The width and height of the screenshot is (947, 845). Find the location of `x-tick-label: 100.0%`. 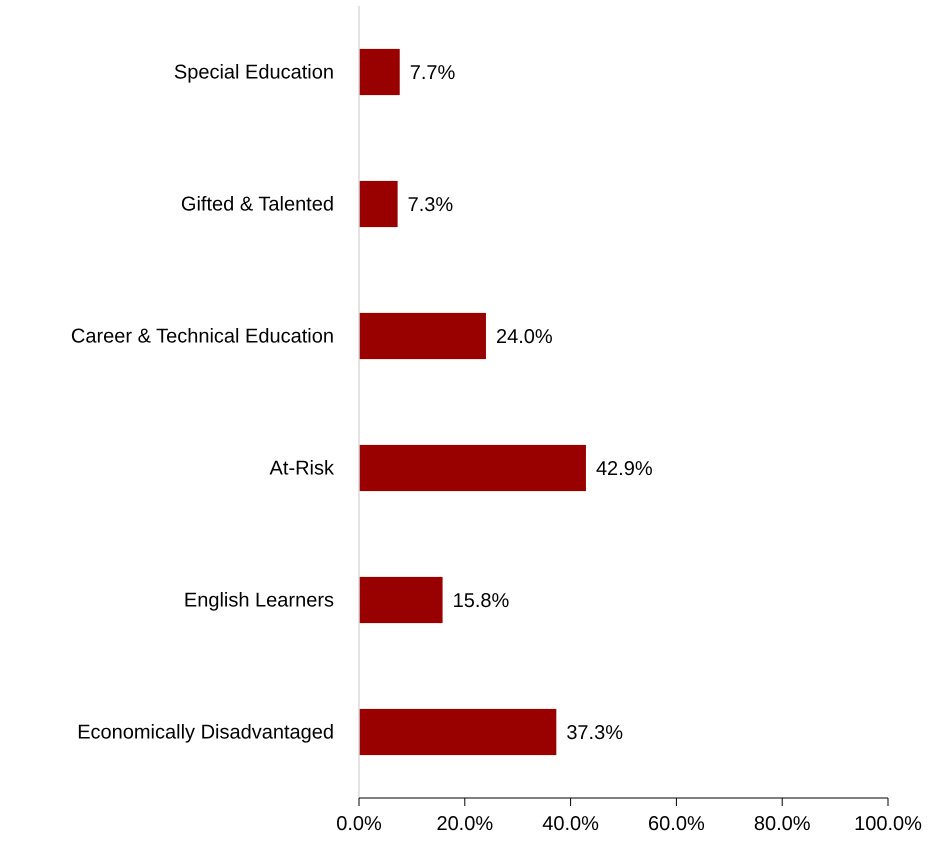

x-tick-label: 100.0% is located at coordinates (888, 824).